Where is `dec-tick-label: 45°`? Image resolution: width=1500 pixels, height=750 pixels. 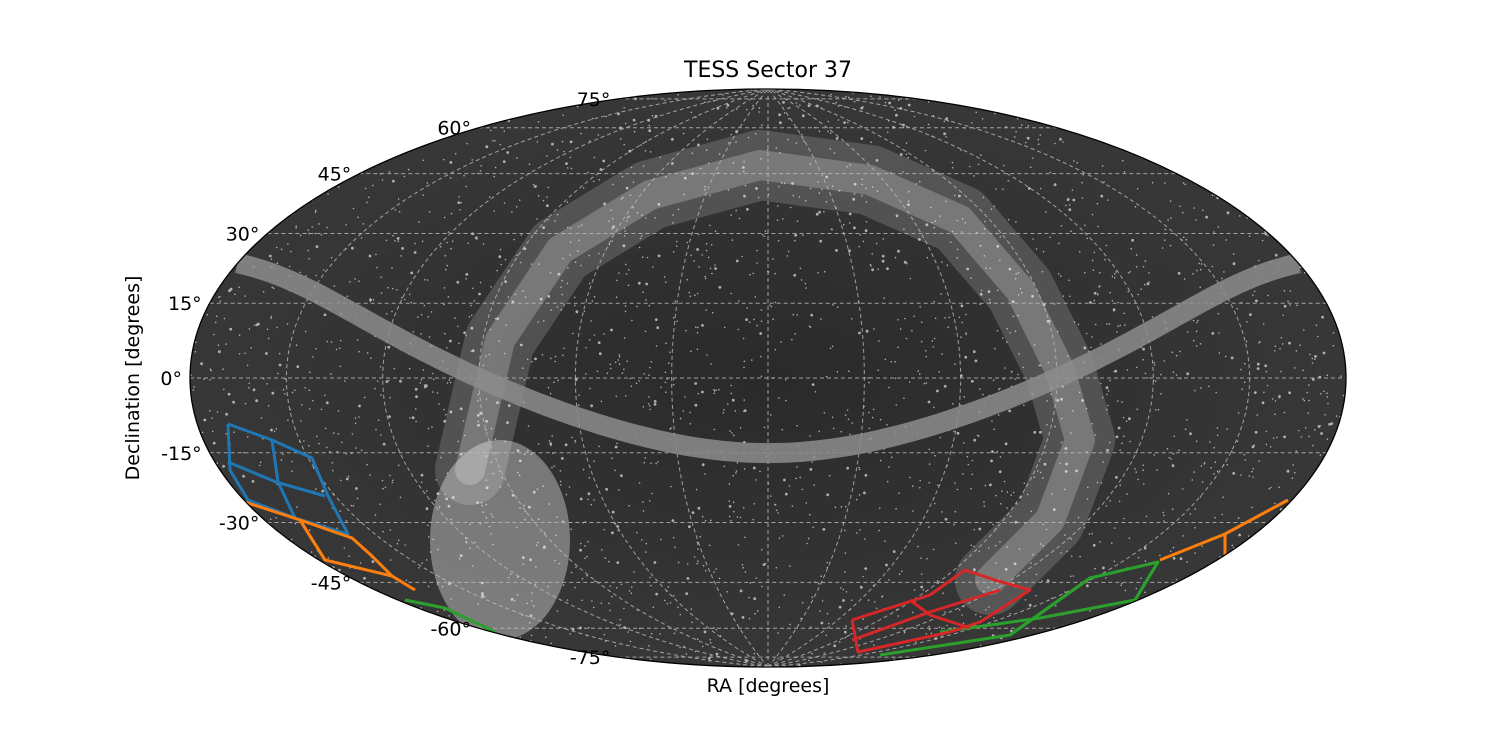 dec-tick-label: 45° is located at coordinates (335, 175).